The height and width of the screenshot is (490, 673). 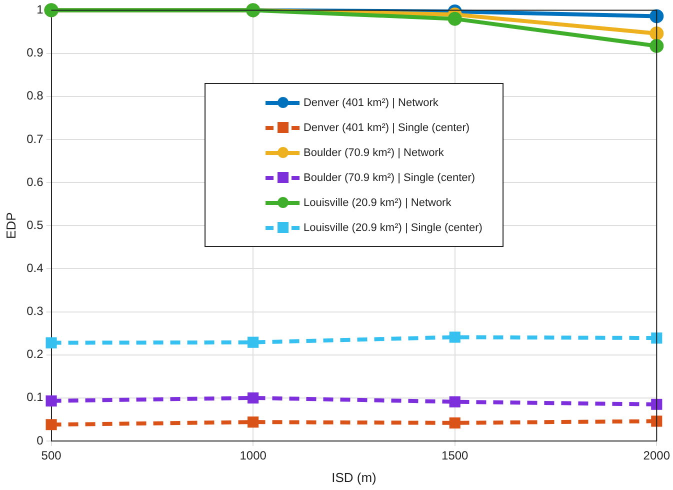 What do you see at coordinates (389, 178) in the screenshot?
I see `legend-label: Boulder (70.9 km²) | Single (center)` at bounding box center [389, 178].